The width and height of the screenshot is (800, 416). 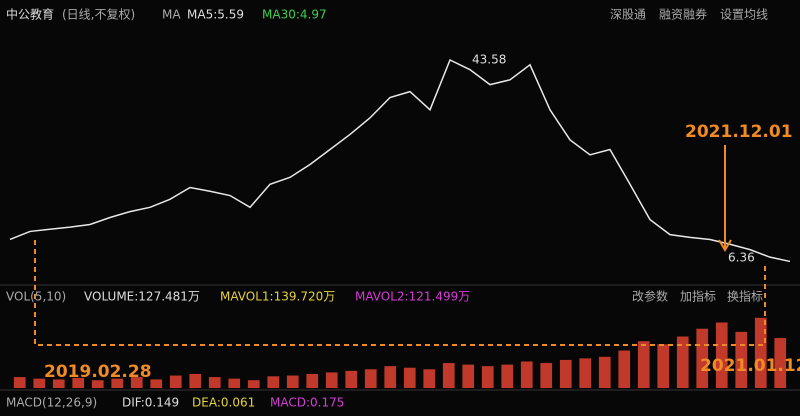 I want to click on button: 加指标, so click(x=698, y=296).